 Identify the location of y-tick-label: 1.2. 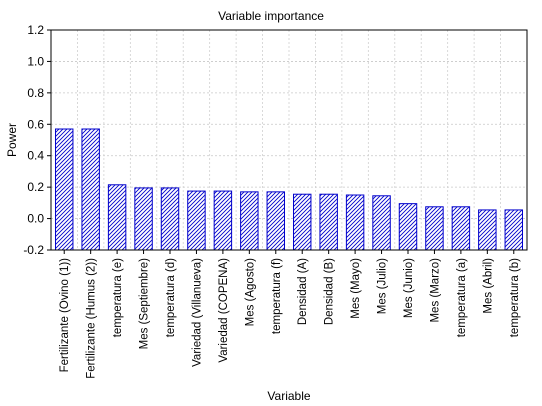
(35, 30).